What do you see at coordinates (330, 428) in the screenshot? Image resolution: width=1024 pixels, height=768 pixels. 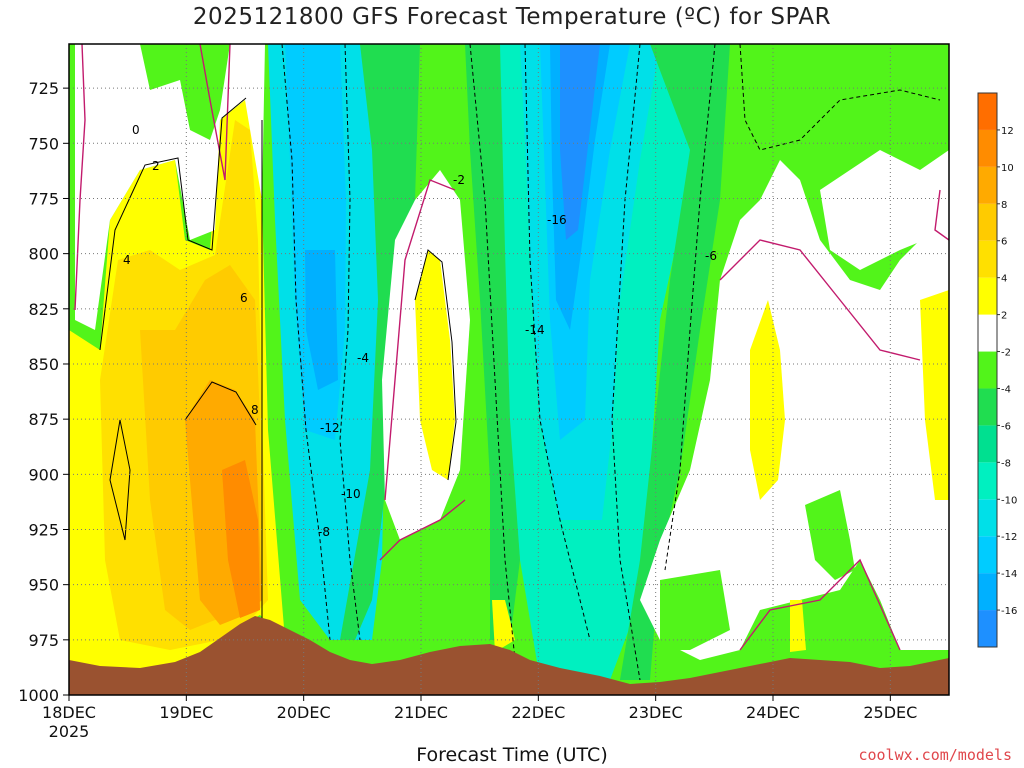 I see `contour-label: -12` at bounding box center [330, 428].